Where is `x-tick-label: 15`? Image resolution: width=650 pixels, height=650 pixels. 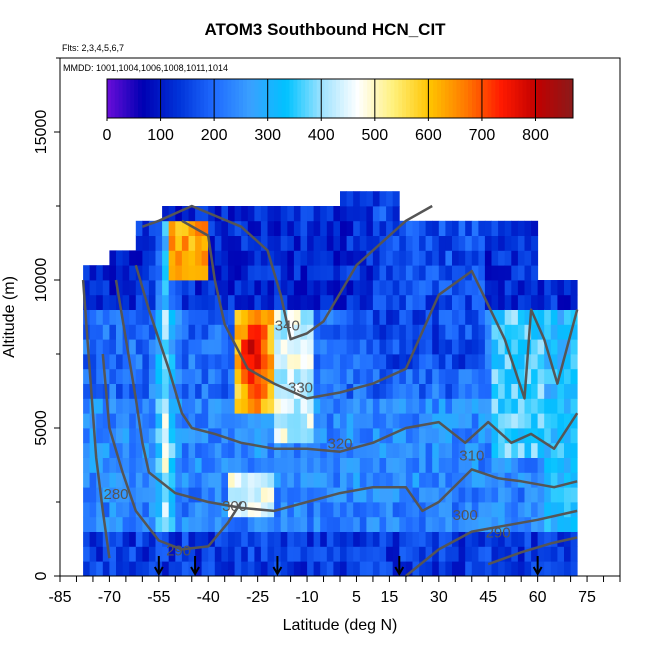
x-tick-label: 15 is located at coordinates (390, 597).